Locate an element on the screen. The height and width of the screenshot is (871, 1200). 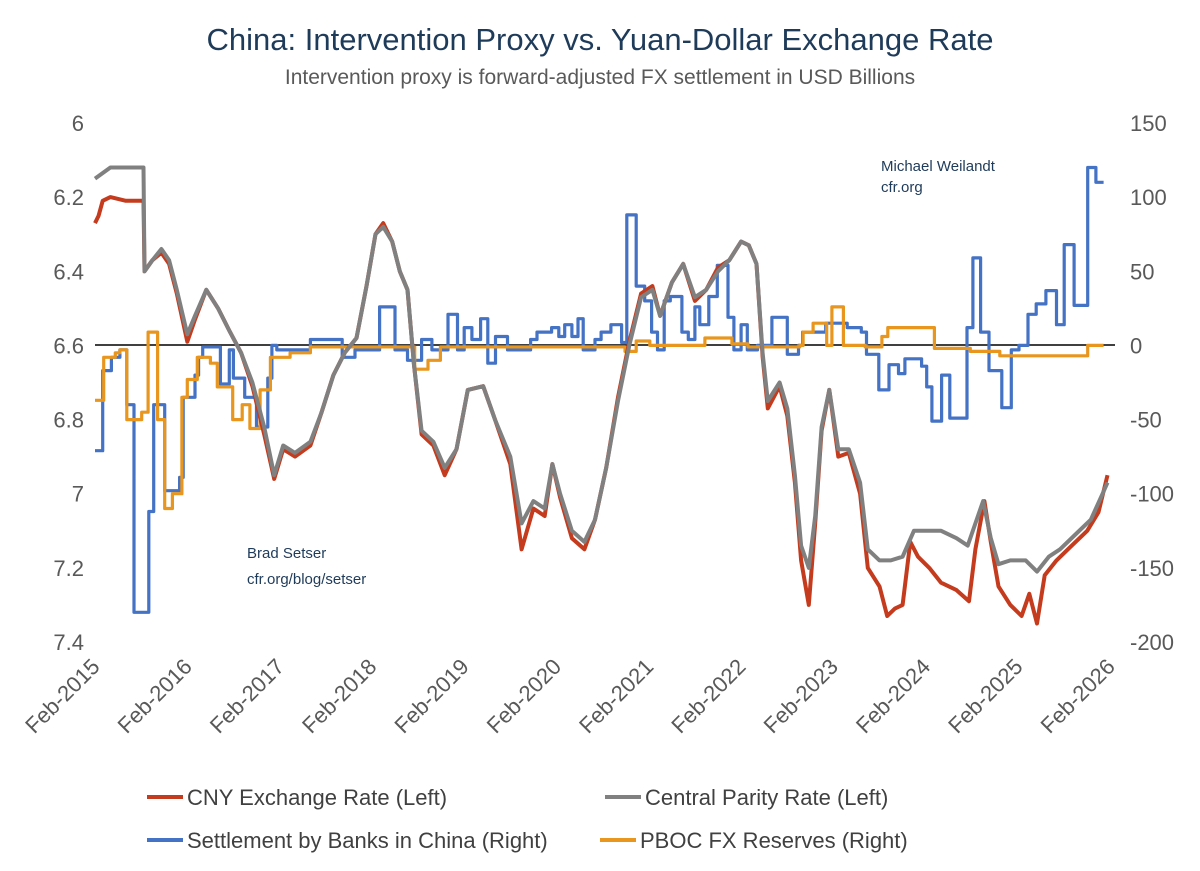
x-tick-label: Feb-2022 is located at coordinates (708, 696).